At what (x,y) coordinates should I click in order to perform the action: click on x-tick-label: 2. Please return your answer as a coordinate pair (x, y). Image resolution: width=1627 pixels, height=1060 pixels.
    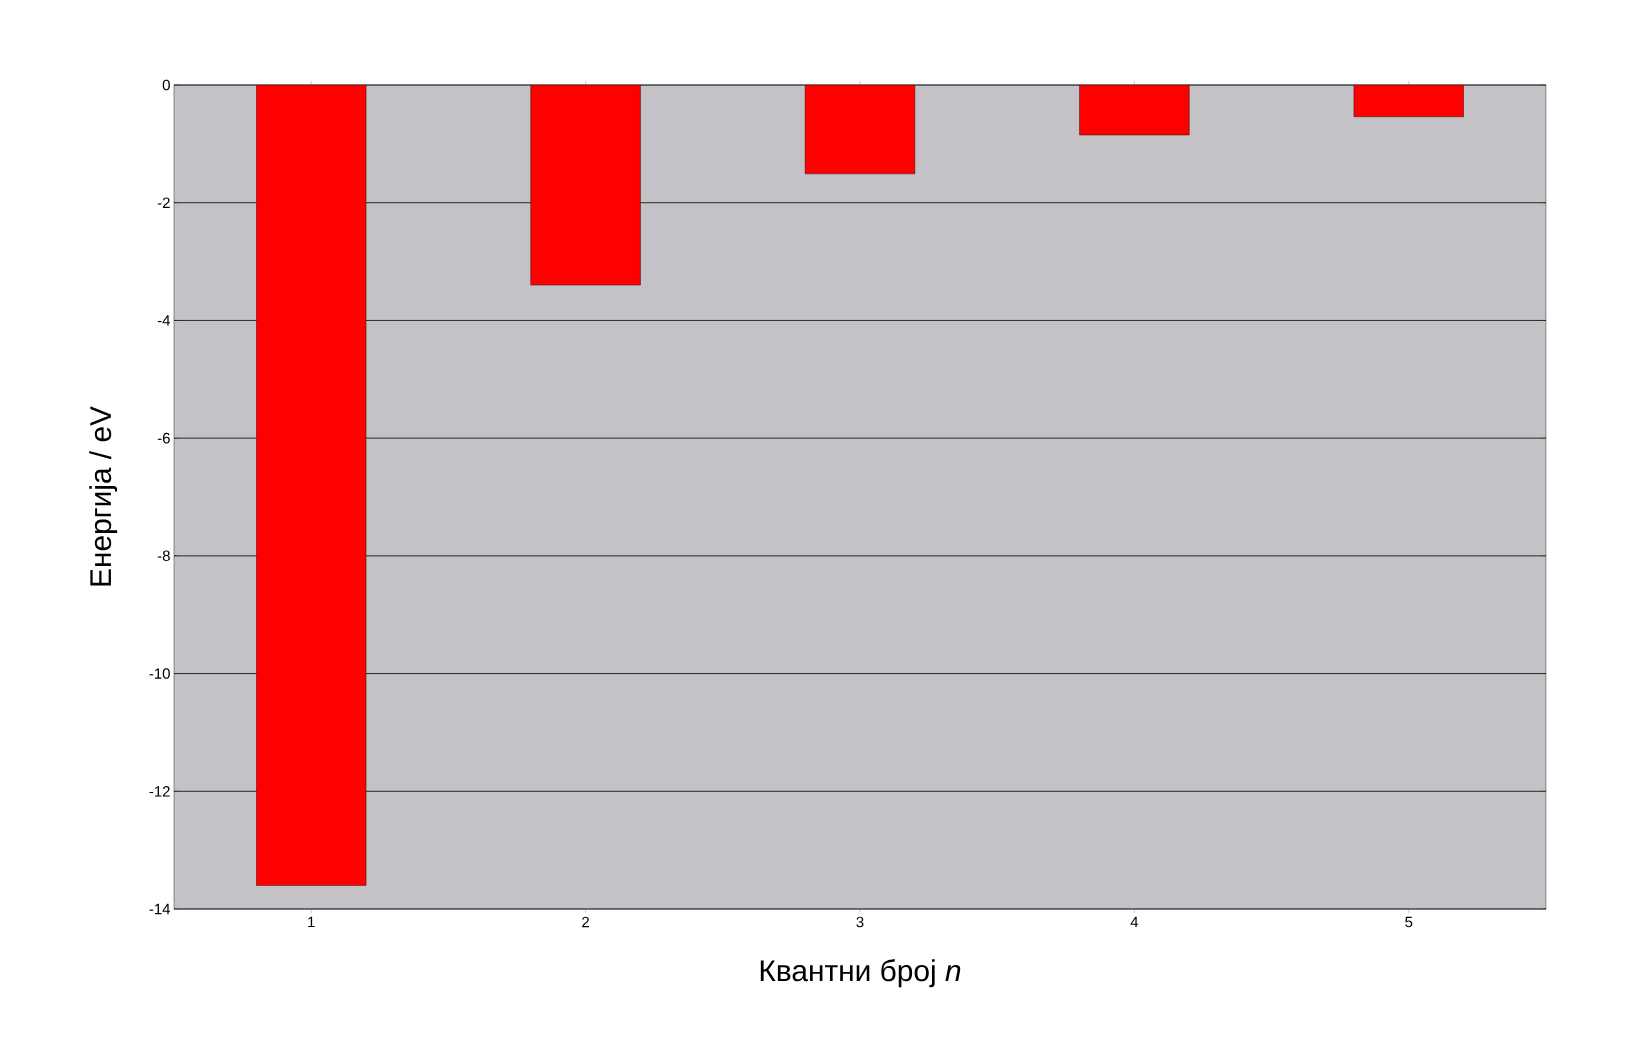
    Looking at the image, I should click on (585, 922).